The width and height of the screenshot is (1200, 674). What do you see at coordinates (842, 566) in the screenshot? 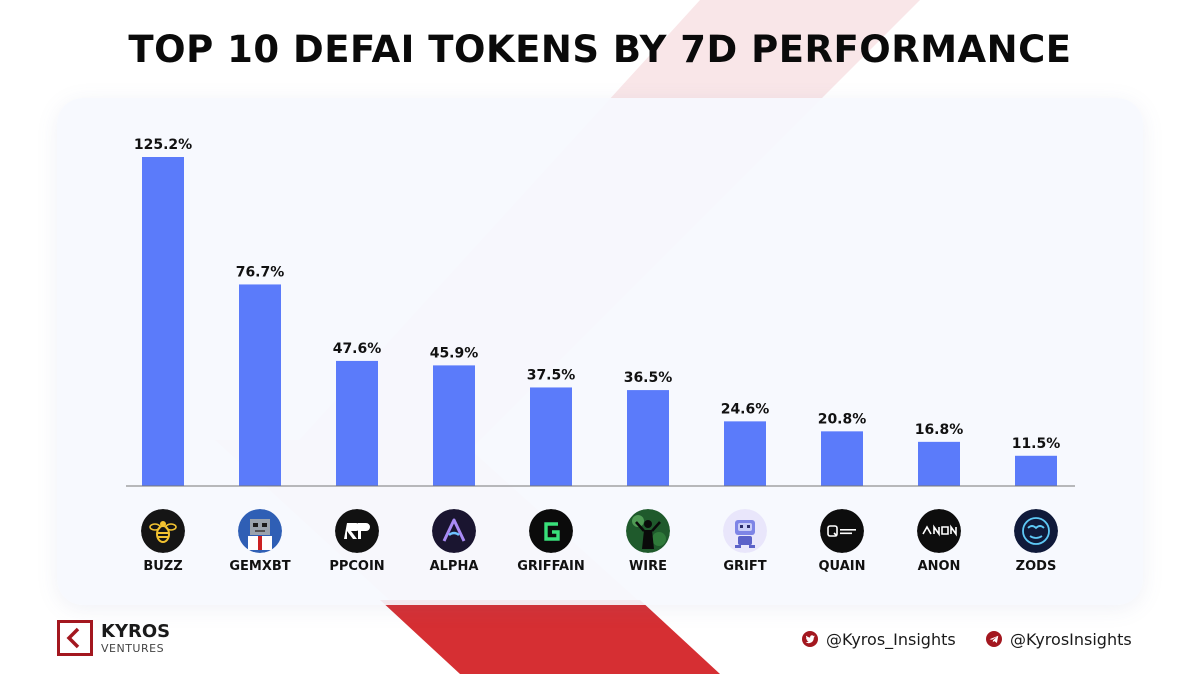
I see `category-label-quain: QUAIN` at bounding box center [842, 566].